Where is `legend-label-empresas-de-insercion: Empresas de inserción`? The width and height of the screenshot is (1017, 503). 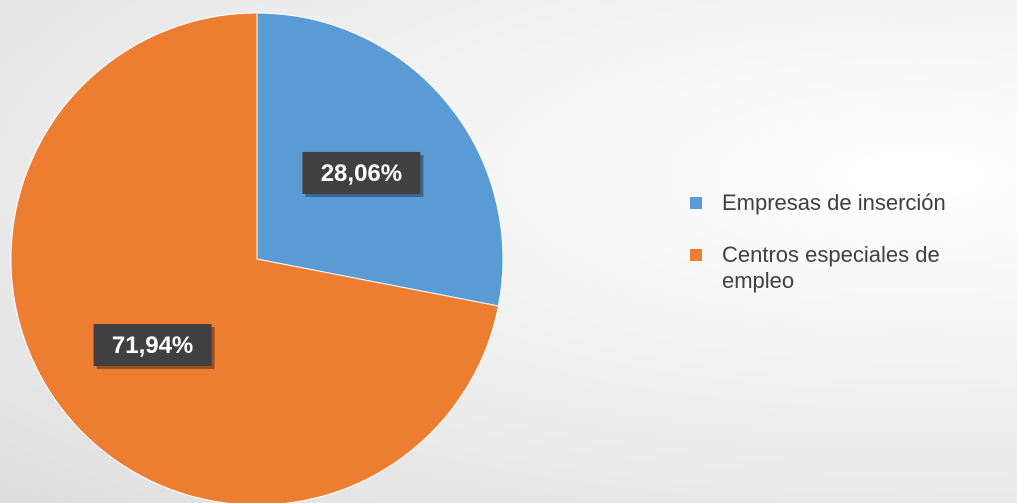 legend-label-empresas-de-insercion: Empresas de inserción is located at coordinates (834, 202).